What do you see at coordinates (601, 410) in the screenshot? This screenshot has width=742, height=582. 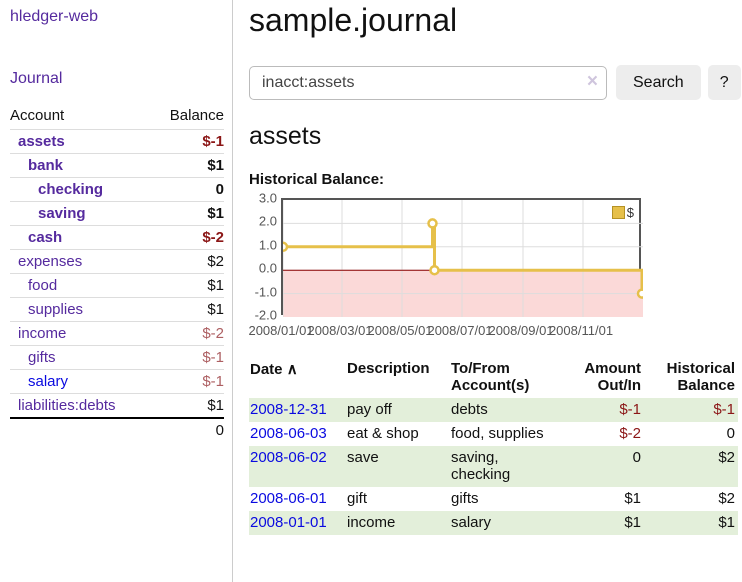 I see `transaction-amount: $-1` at bounding box center [601, 410].